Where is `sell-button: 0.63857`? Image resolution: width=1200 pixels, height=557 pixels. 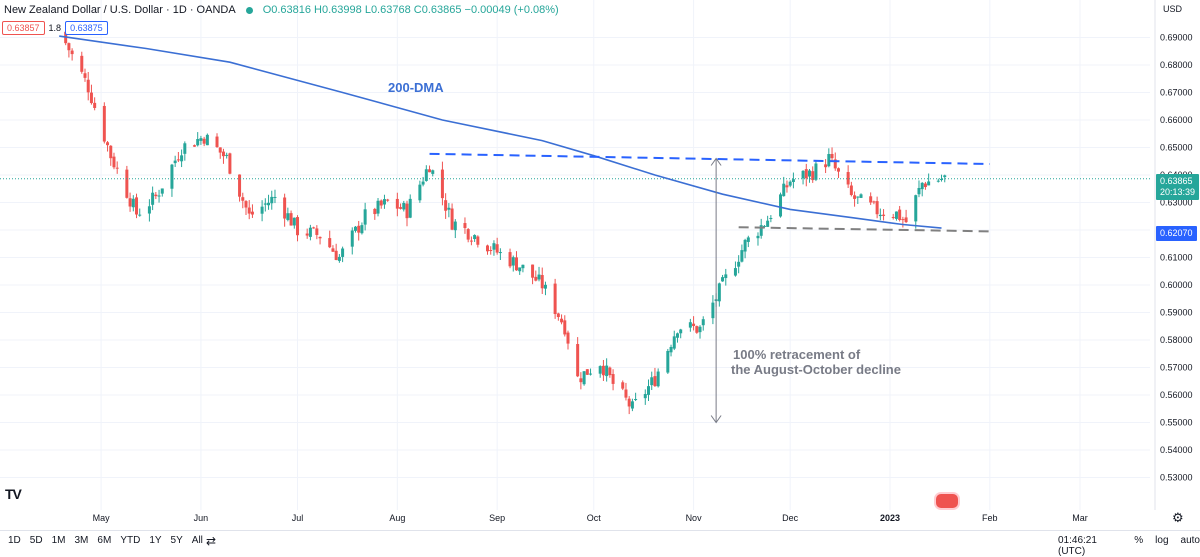 sell-button: 0.63857 is located at coordinates (23, 28).